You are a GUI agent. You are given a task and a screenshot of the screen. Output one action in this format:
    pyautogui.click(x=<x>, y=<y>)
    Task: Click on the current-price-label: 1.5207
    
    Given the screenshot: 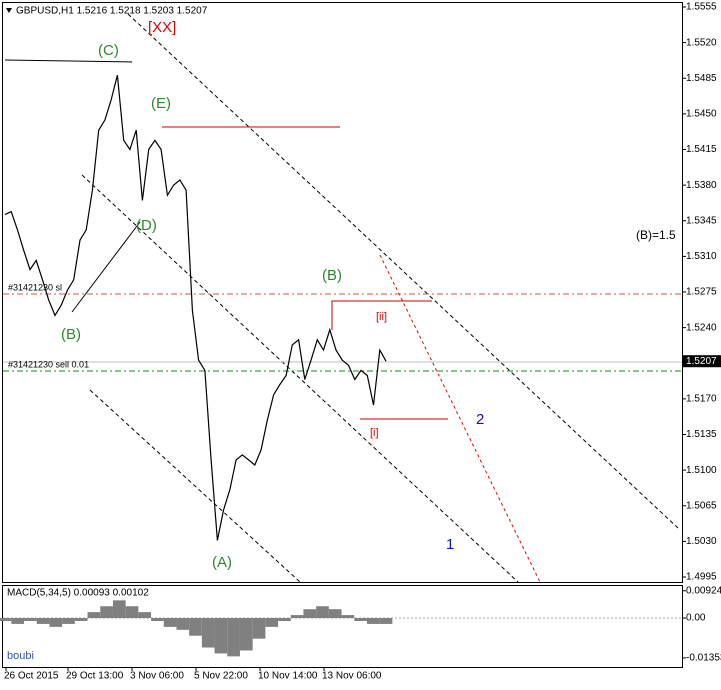 What is the action you would take?
    pyautogui.click(x=701, y=361)
    